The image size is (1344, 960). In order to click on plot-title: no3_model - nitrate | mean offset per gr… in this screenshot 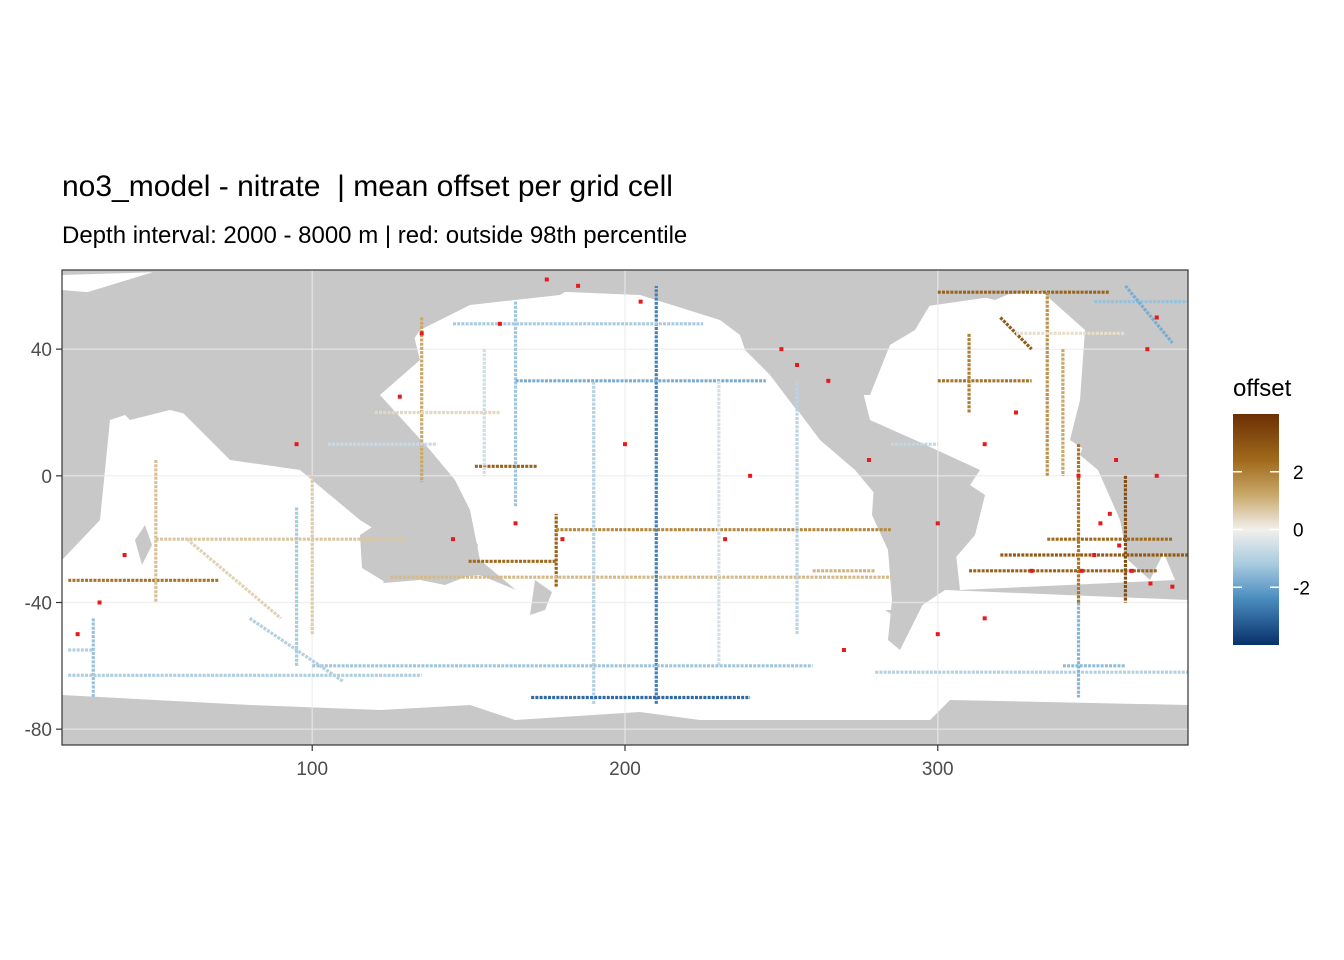, I will do `click(367, 186)`.